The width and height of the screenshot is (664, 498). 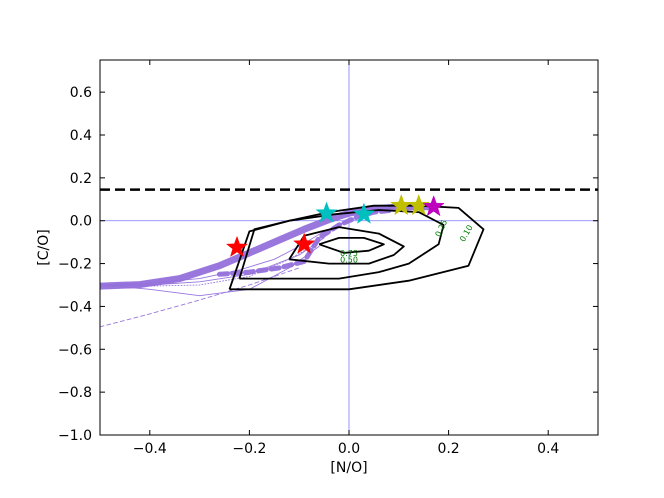 I want to click on track-line-thick-solid, so click(x=269, y=246).